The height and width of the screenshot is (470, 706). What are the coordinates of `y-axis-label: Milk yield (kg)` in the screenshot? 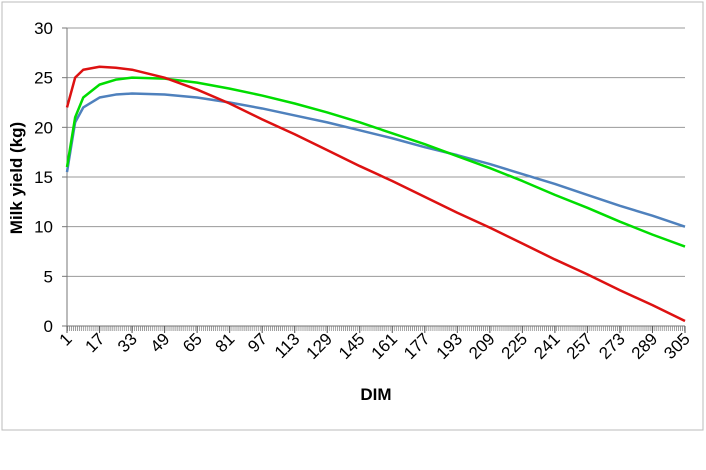 It's located at (16, 178).